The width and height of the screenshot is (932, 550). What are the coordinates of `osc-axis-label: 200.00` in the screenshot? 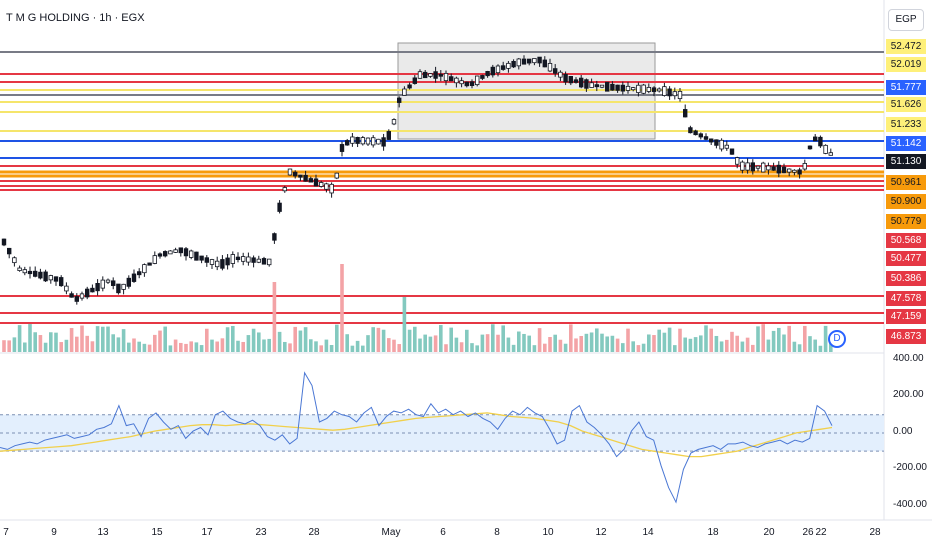 It's located at (908, 395).